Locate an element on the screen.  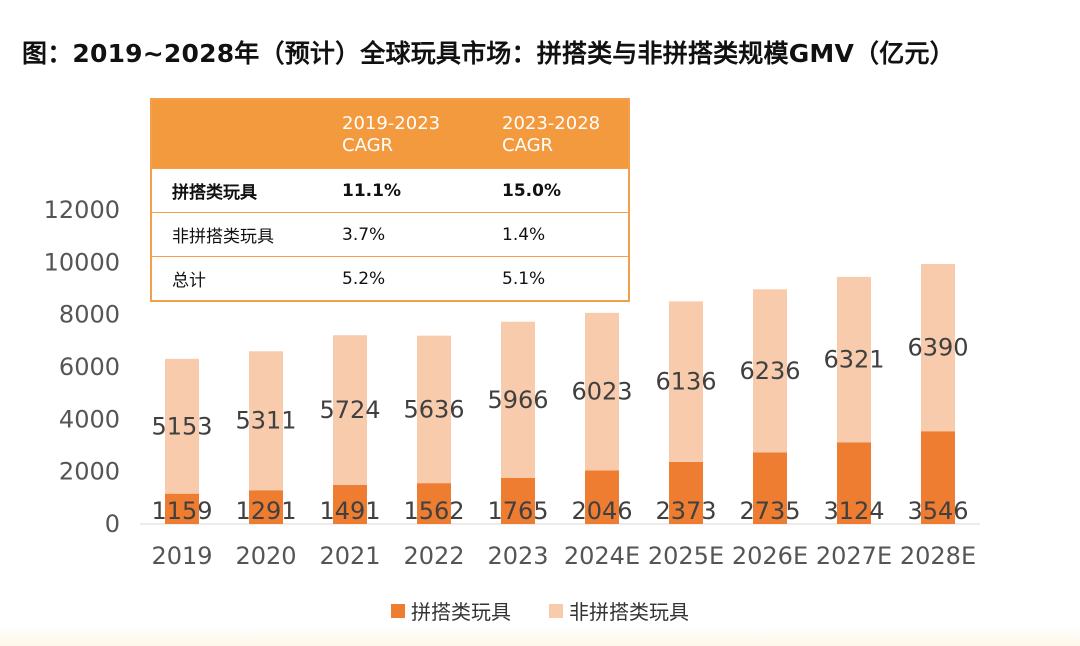
y-tick-label: 12000 is located at coordinates (82, 210).